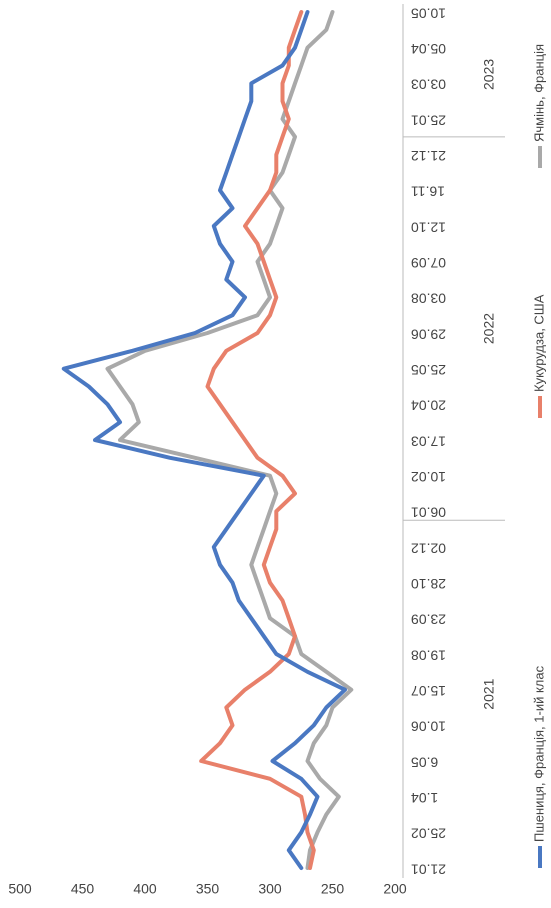 This screenshot has height=908, width=551. I want to click on x-tick-label: 10.05, so click(428, 13).